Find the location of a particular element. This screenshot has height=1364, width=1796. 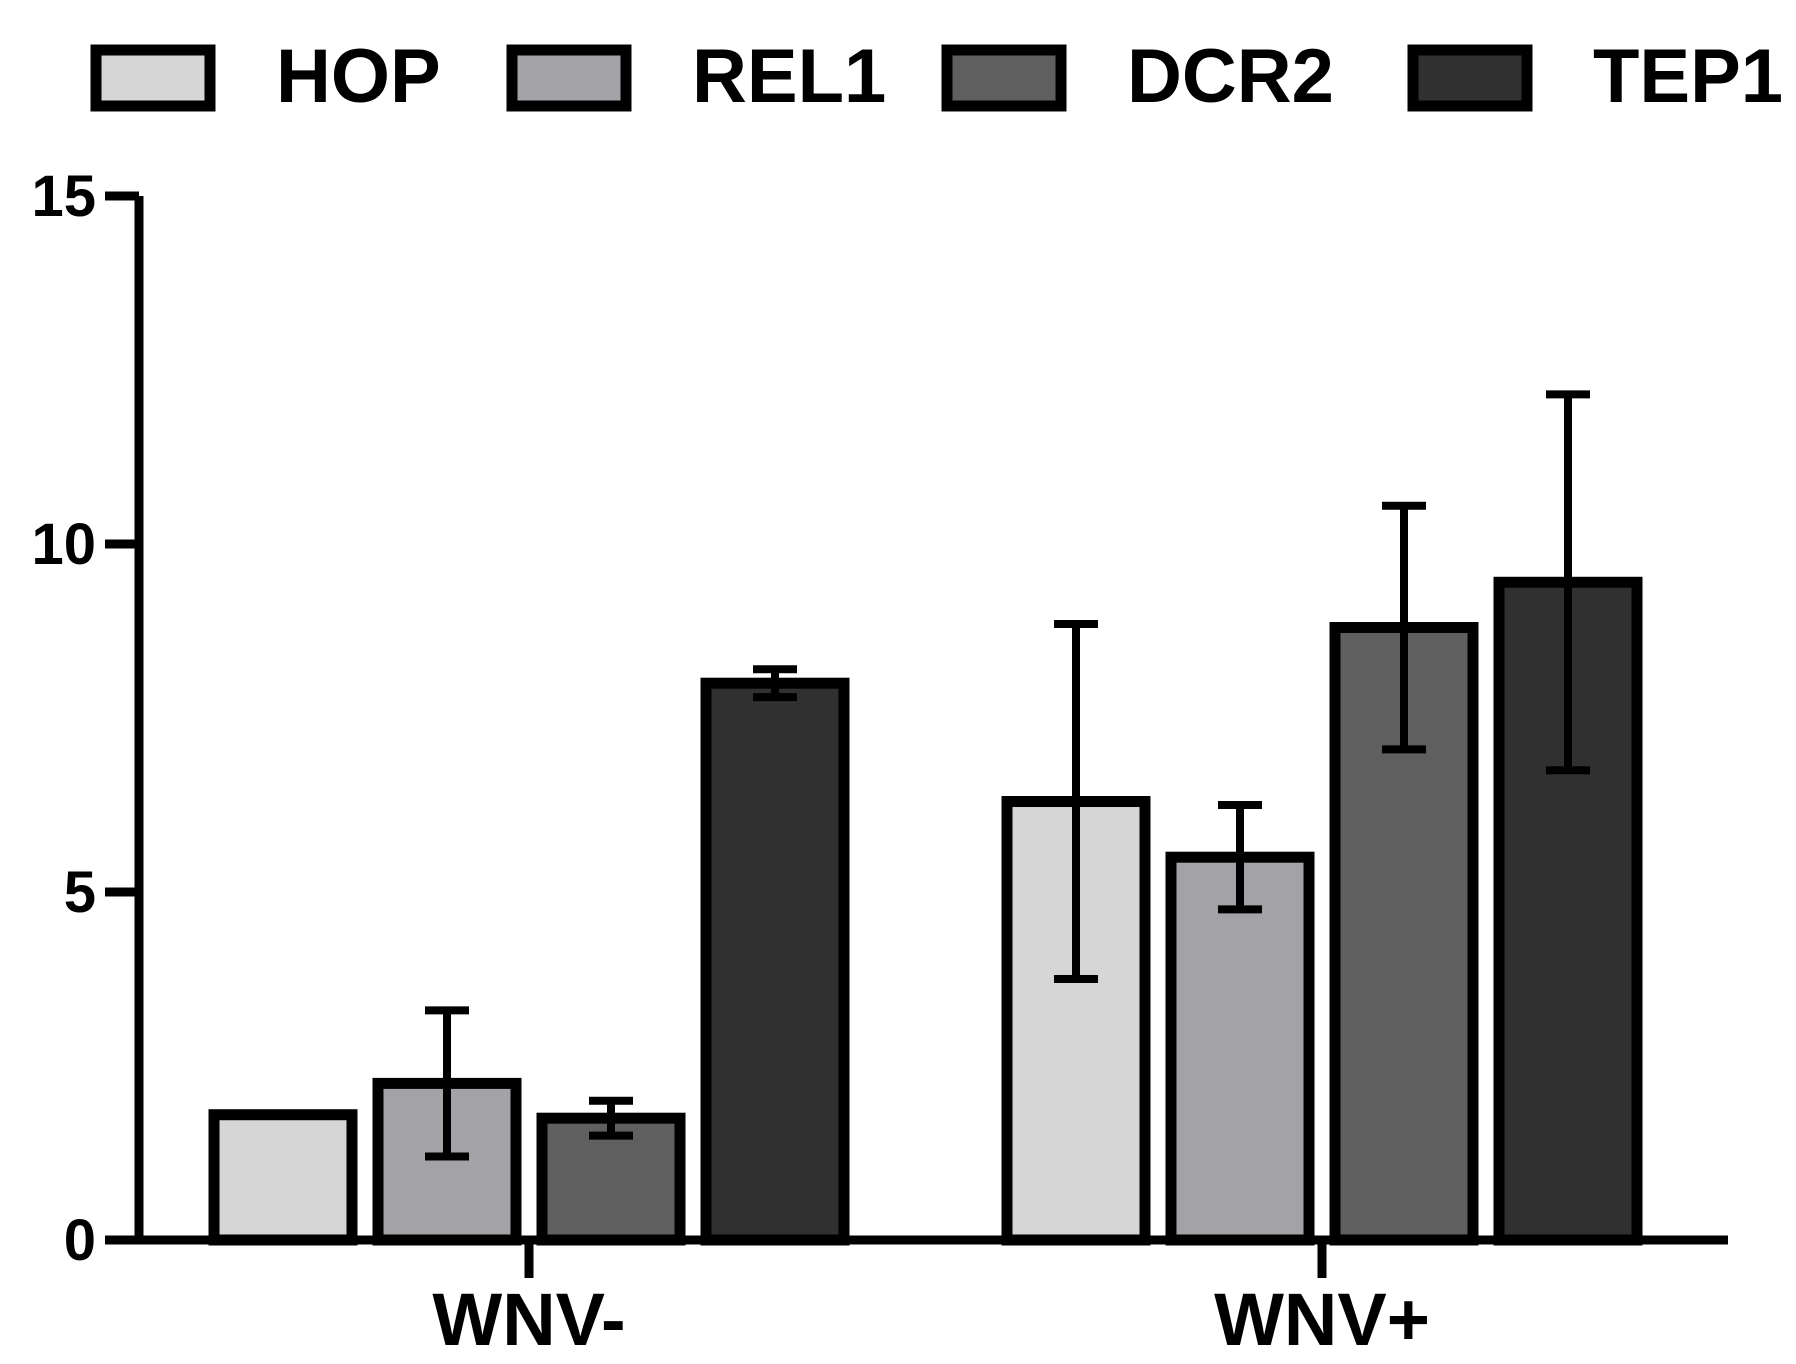

bar-dcr2-wnv is located at coordinates (1404, 934).